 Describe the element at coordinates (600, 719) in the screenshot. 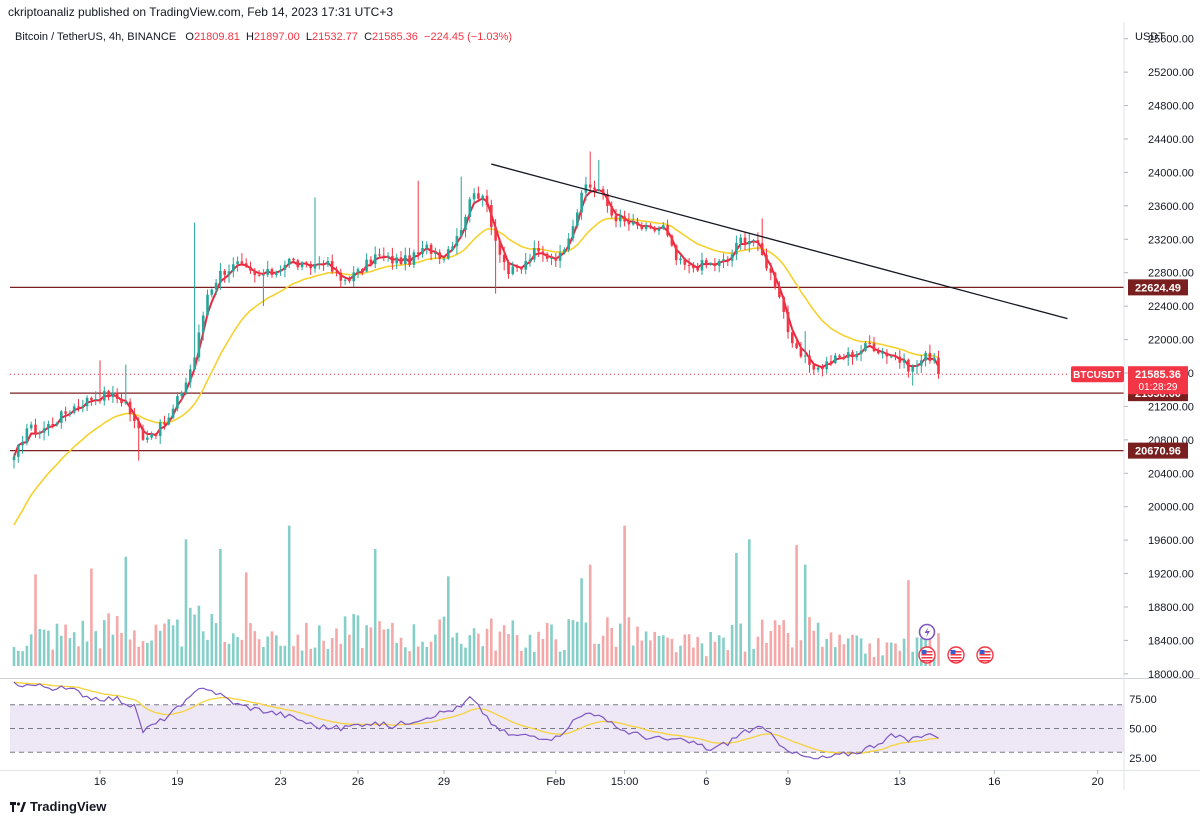

I see `rsi-pane` at that location.